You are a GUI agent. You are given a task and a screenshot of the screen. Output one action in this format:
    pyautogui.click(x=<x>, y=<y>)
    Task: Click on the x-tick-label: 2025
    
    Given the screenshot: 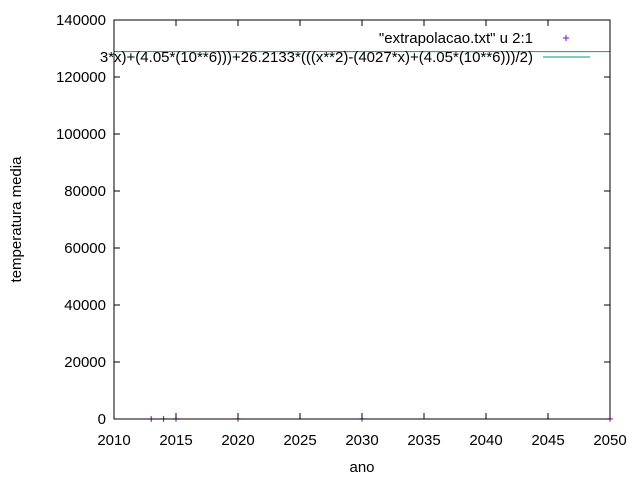 What is the action you would take?
    pyautogui.click(x=299, y=440)
    